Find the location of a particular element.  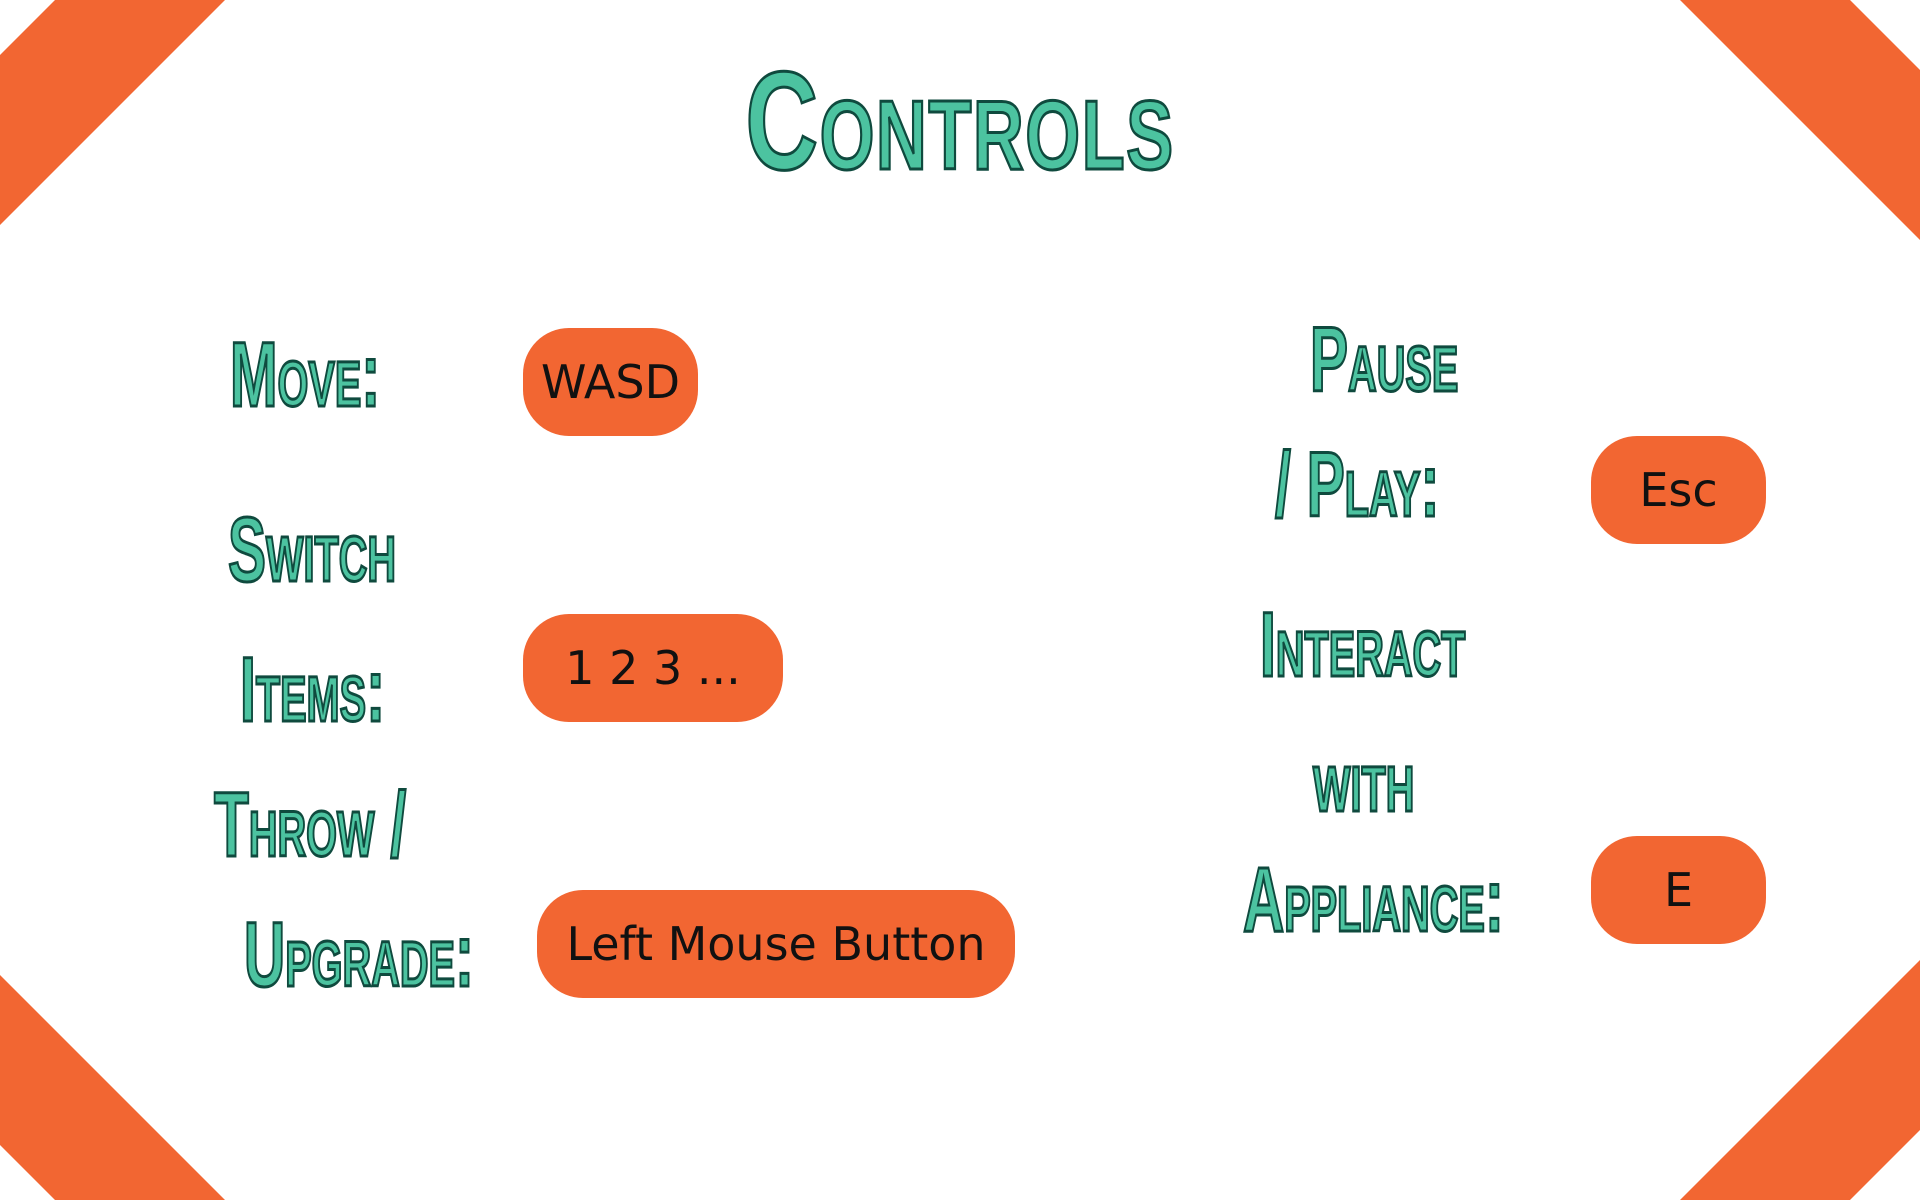

corner-stripe-bottom-left is located at coordinates (112, 1087).